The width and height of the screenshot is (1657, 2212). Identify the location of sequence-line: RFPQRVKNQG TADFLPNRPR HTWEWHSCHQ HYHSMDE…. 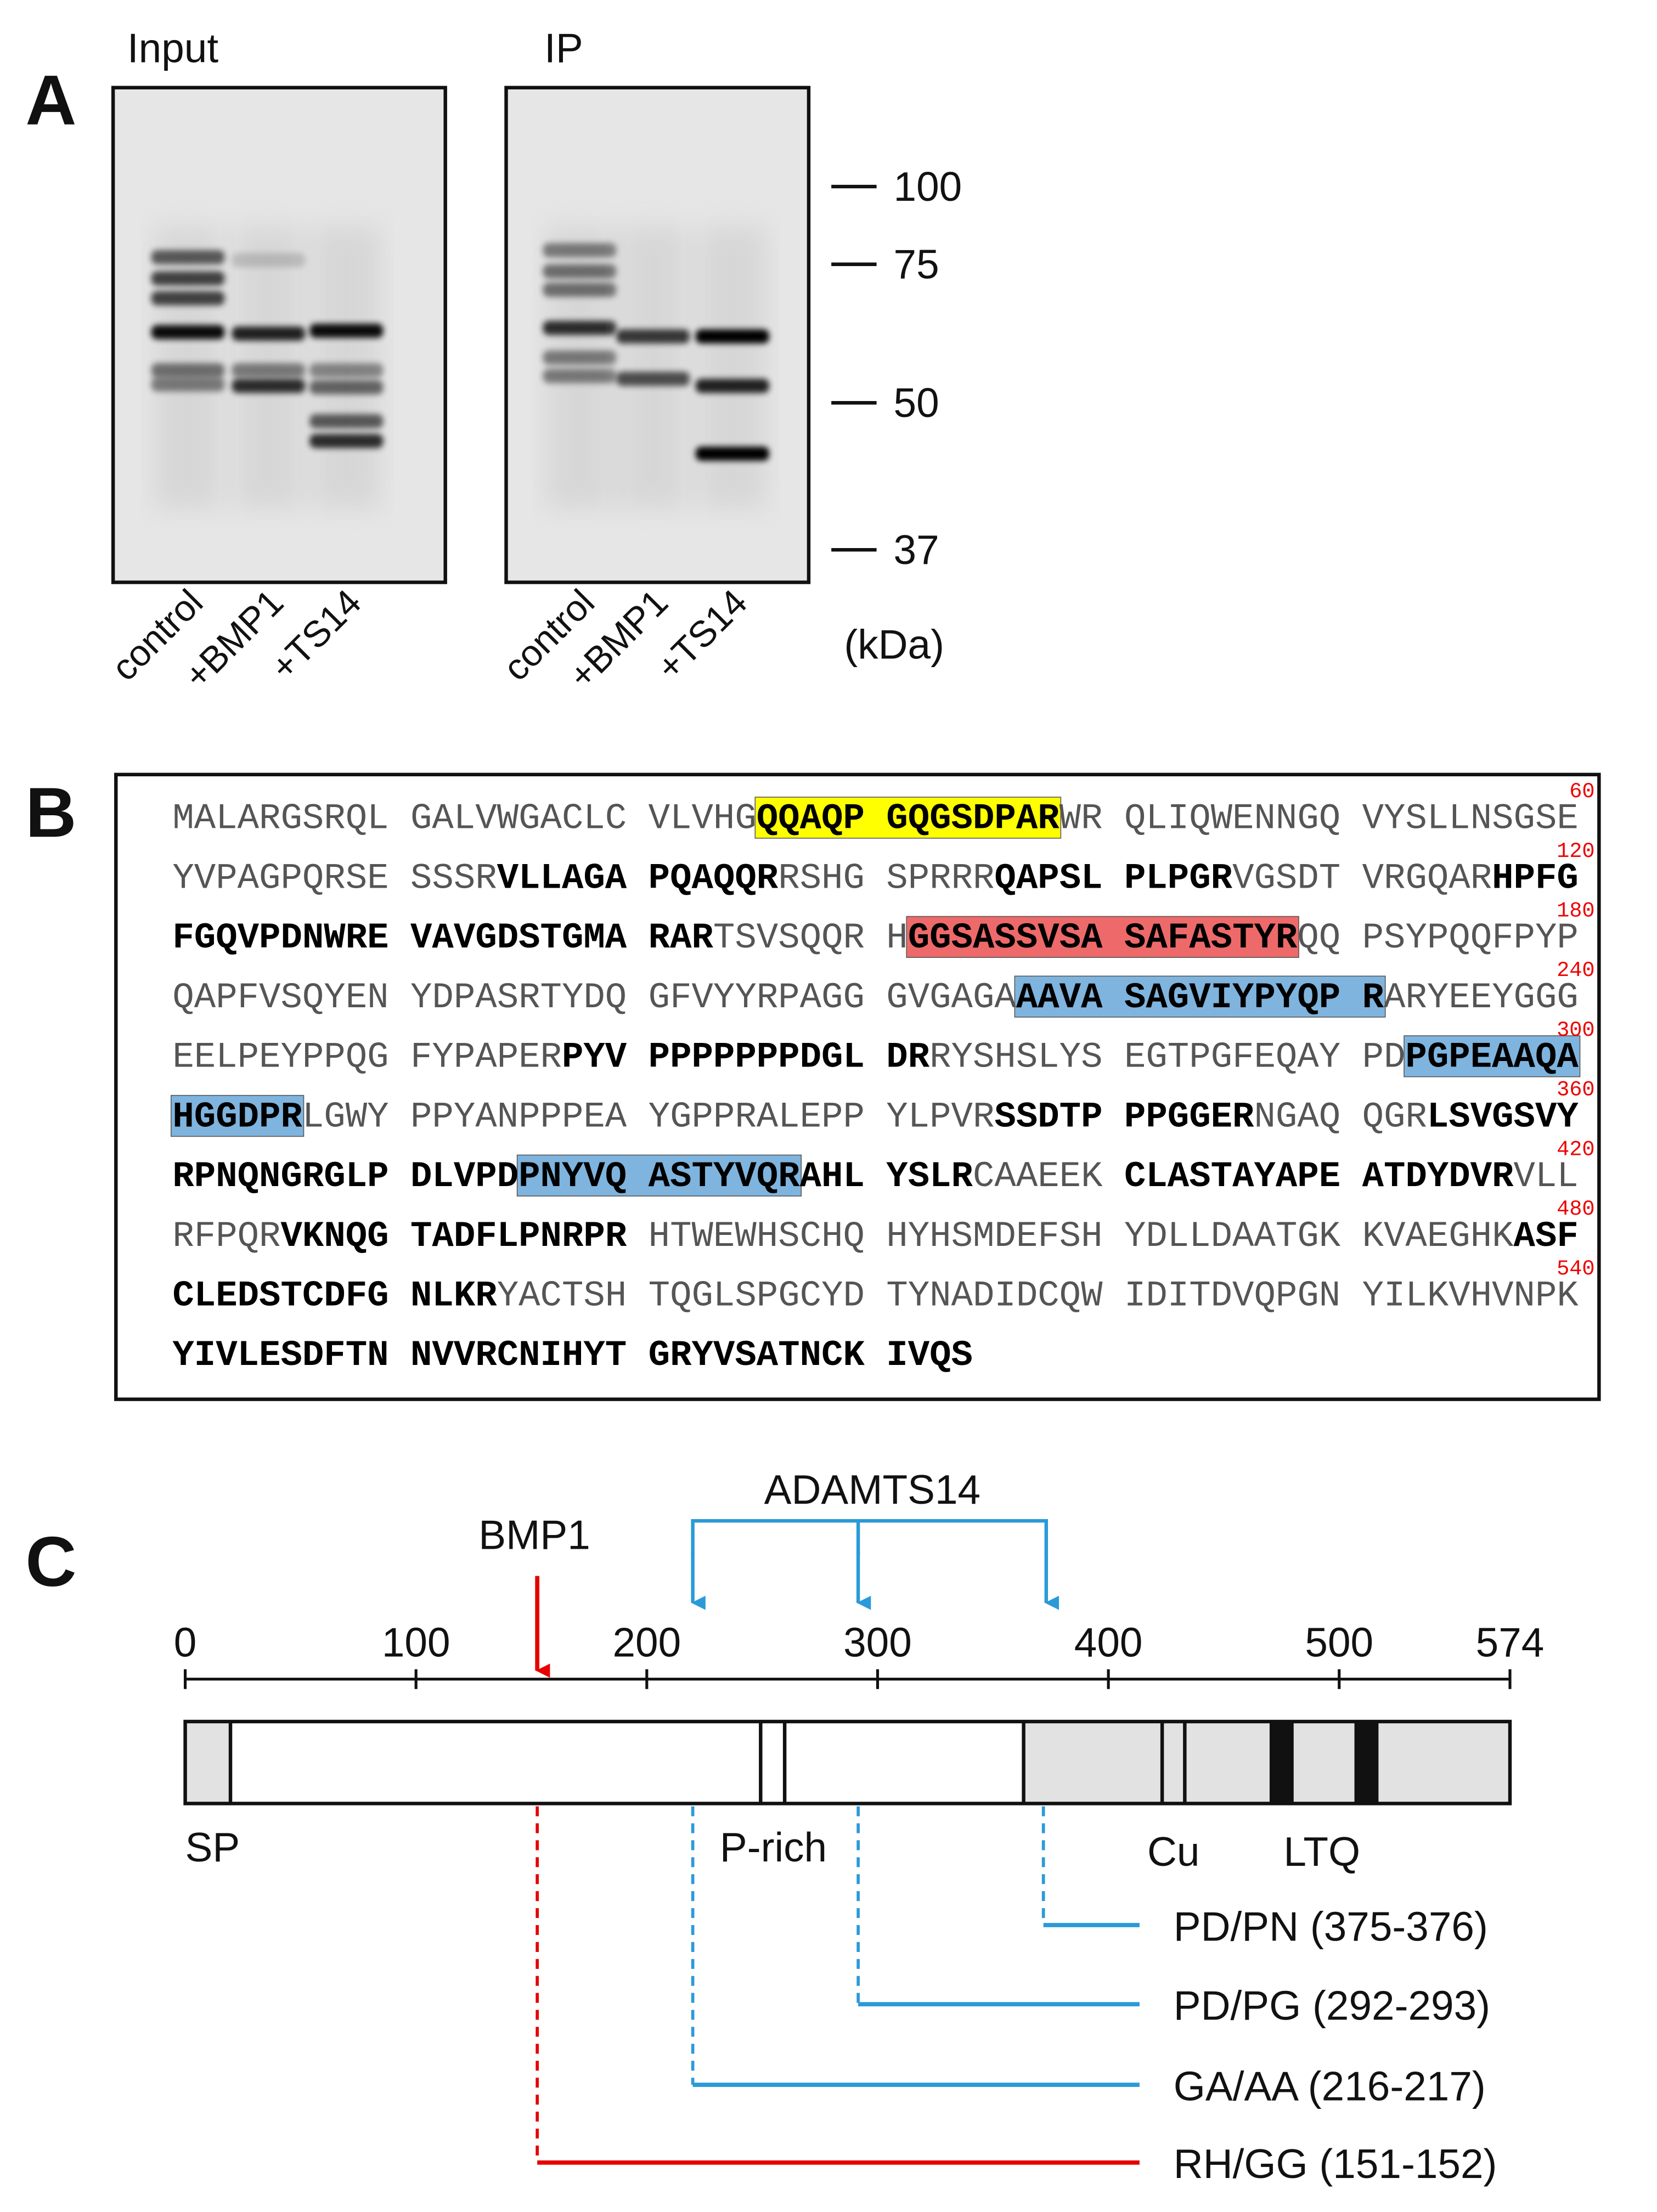
(875, 1236).